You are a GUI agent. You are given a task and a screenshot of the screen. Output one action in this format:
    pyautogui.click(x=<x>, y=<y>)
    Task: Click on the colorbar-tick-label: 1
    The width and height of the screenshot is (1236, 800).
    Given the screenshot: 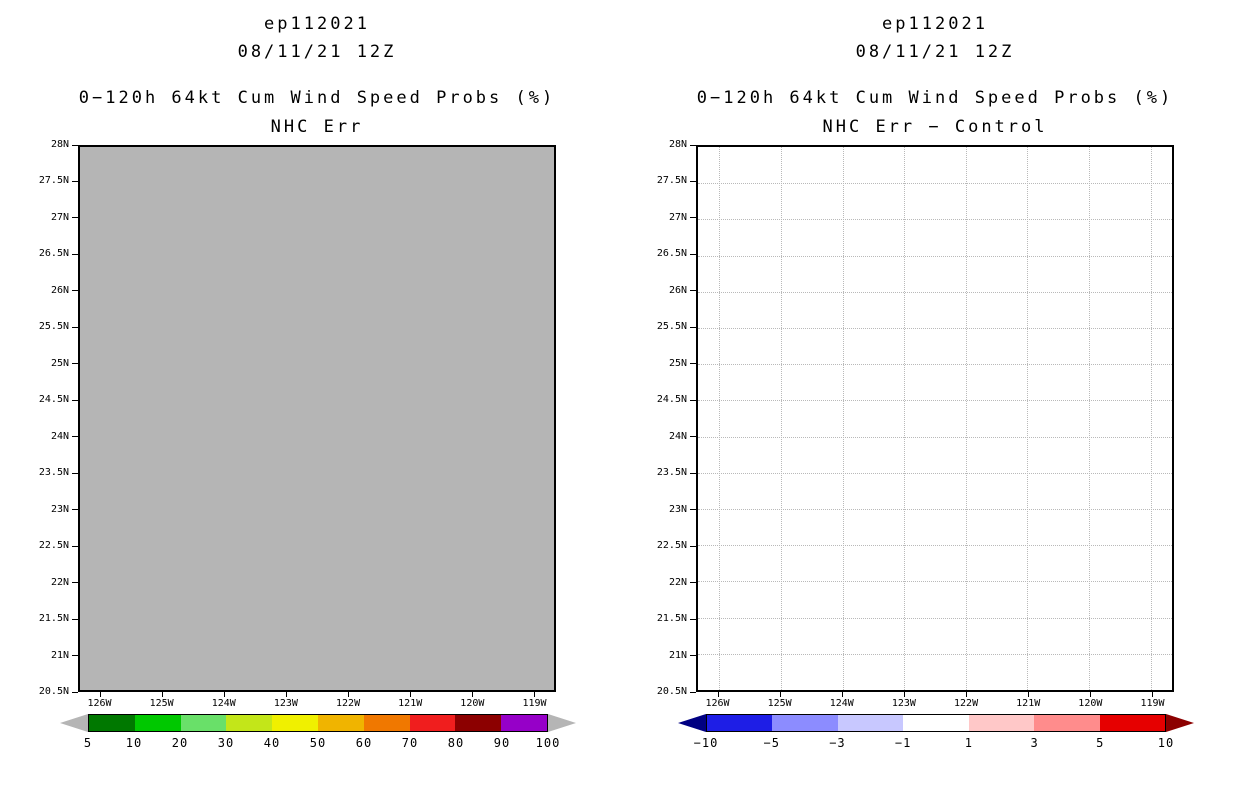 What is the action you would take?
    pyautogui.click(x=968, y=743)
    